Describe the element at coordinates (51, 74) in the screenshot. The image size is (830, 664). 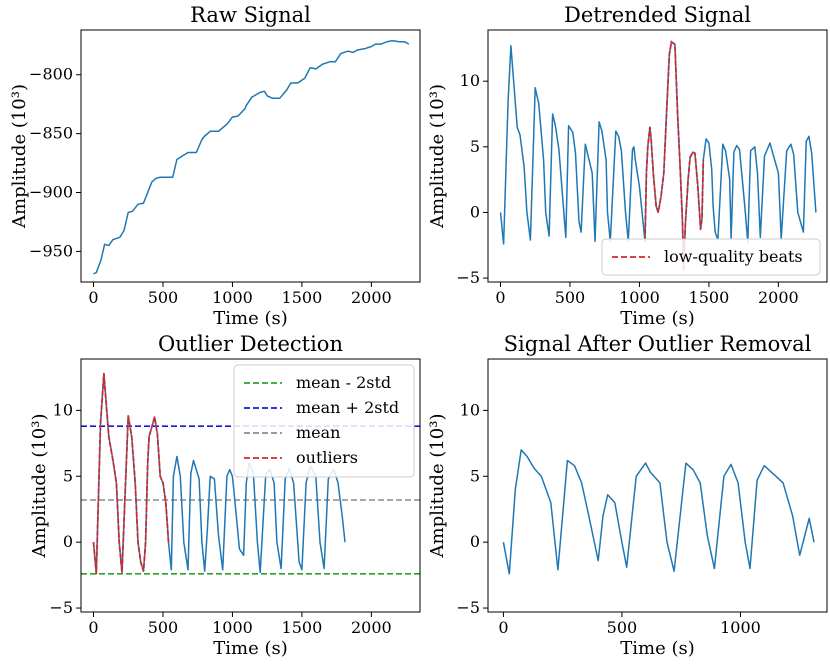
I see `y-tick-label: −800` at that location.